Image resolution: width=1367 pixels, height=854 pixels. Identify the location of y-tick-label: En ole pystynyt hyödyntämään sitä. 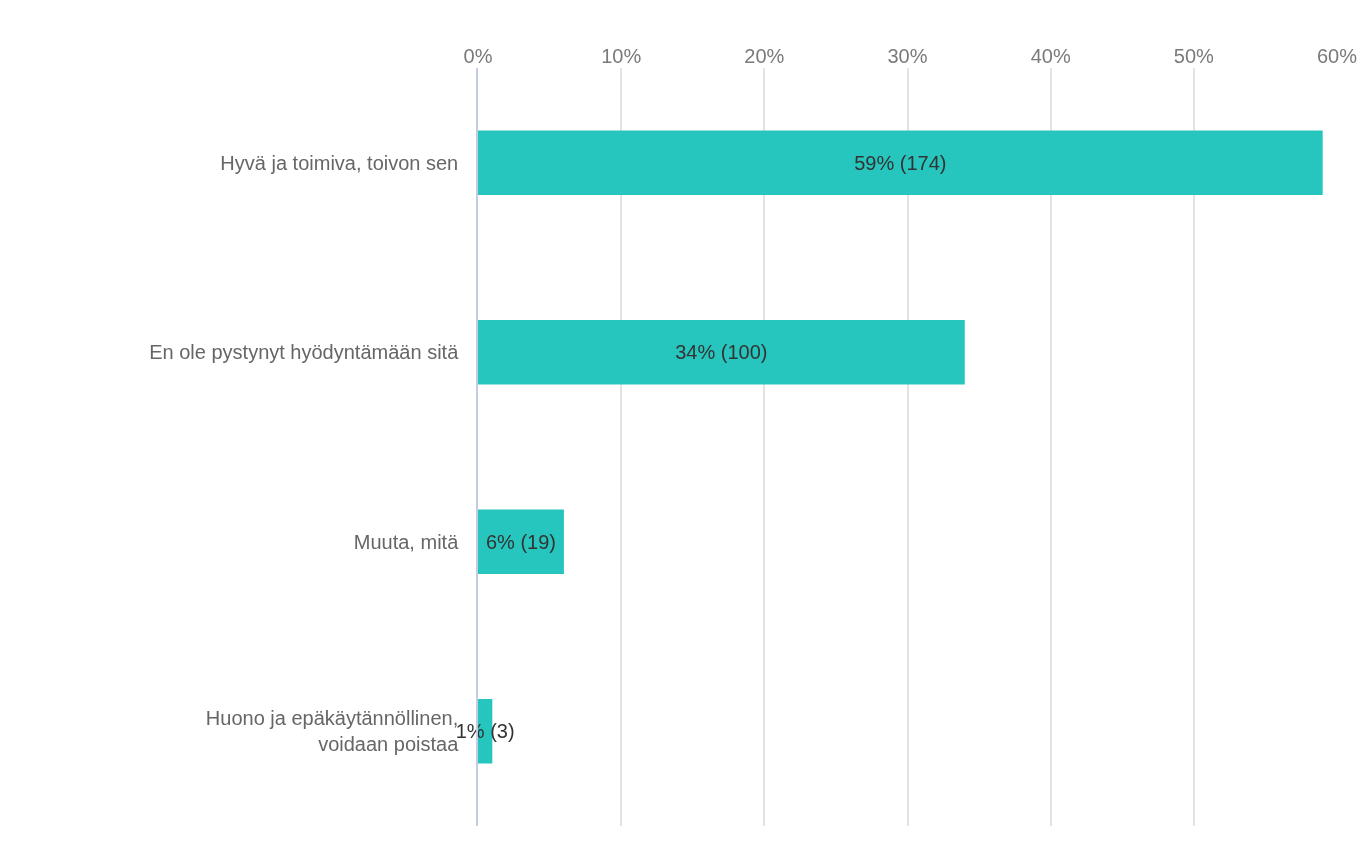
(304, 352).